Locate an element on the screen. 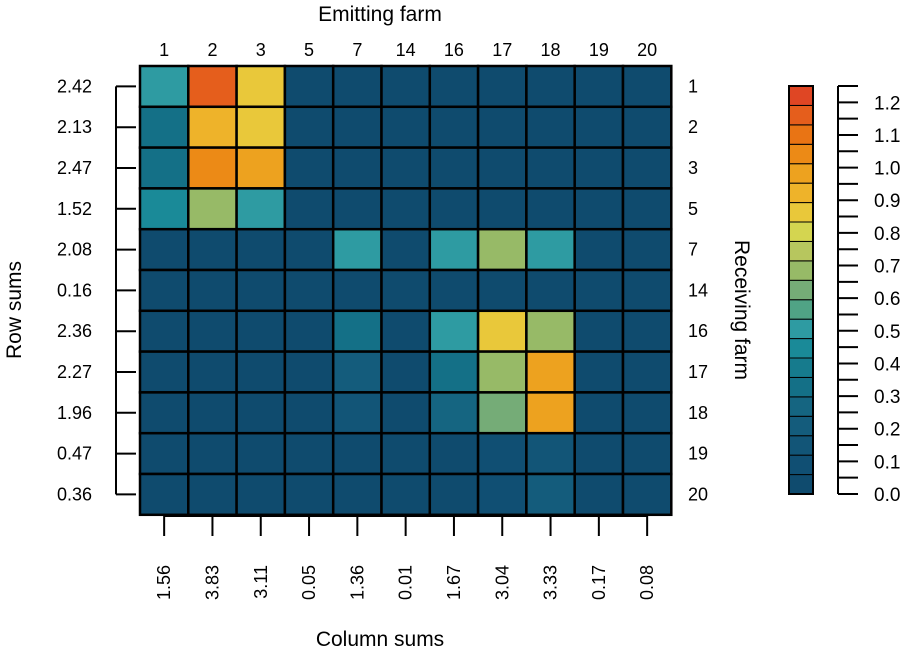 Image resolution: width=922 pixels, height=666 pixels. row-label: 17 is located at coordinates (698, 372).